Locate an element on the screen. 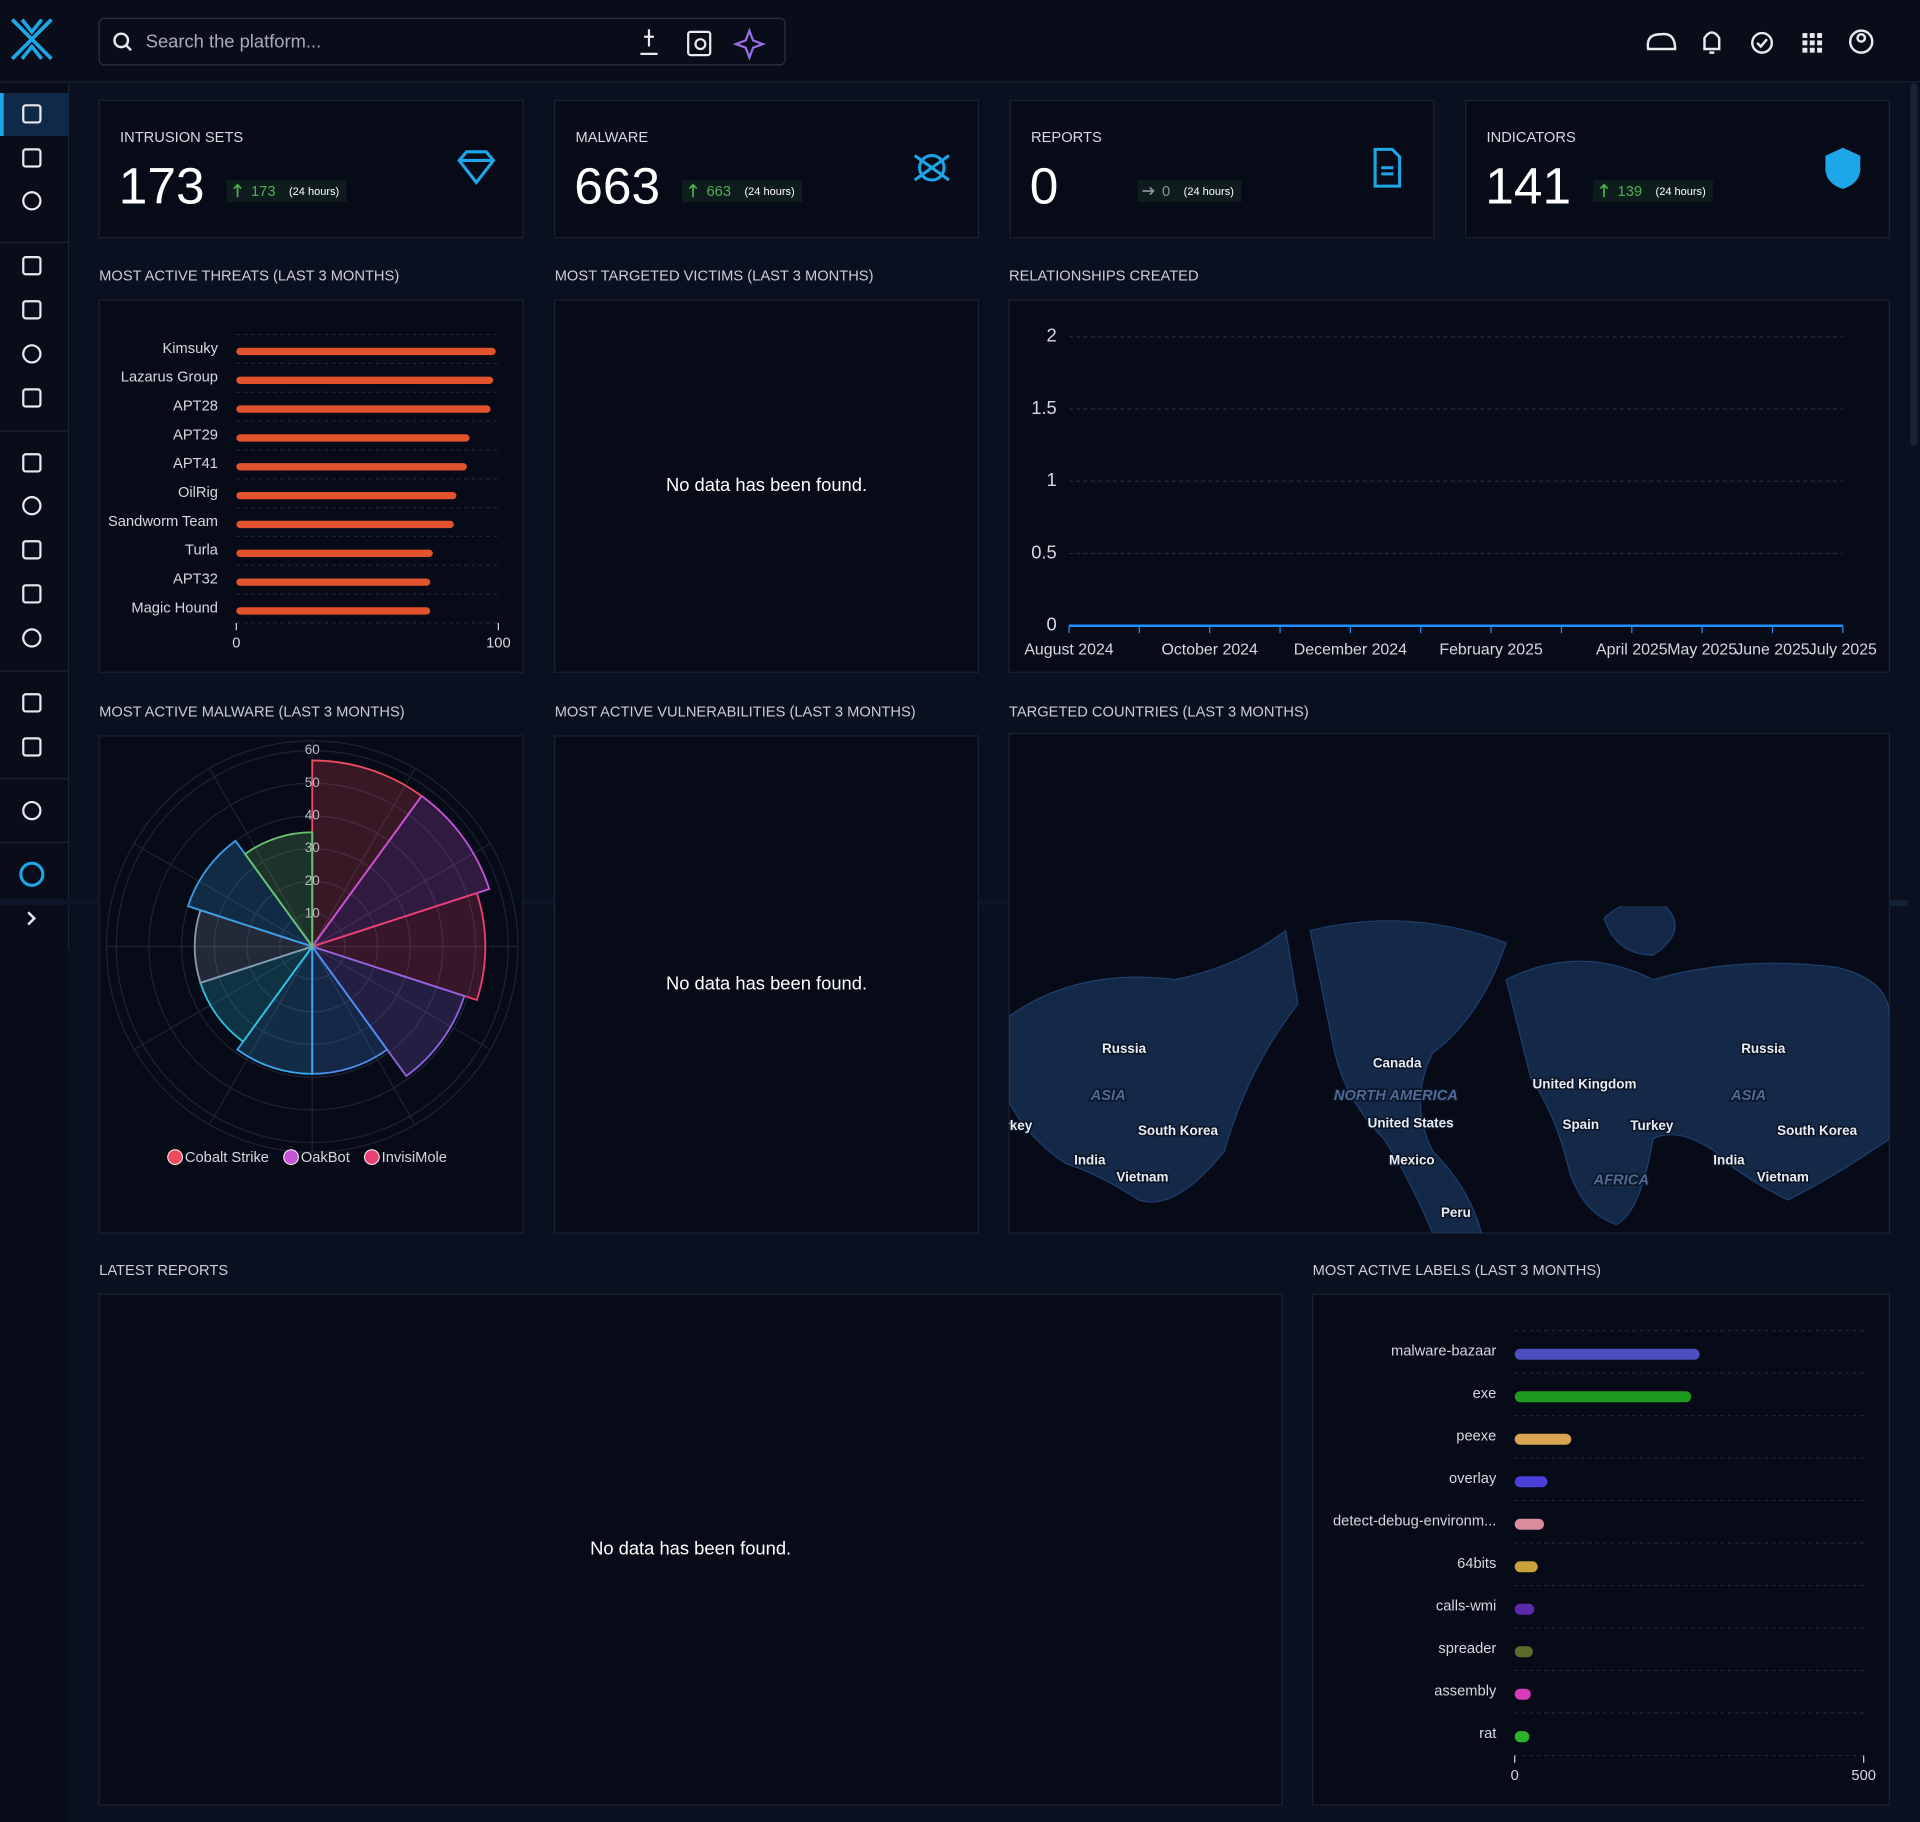  search-icon is located at coordinates (121, 40).